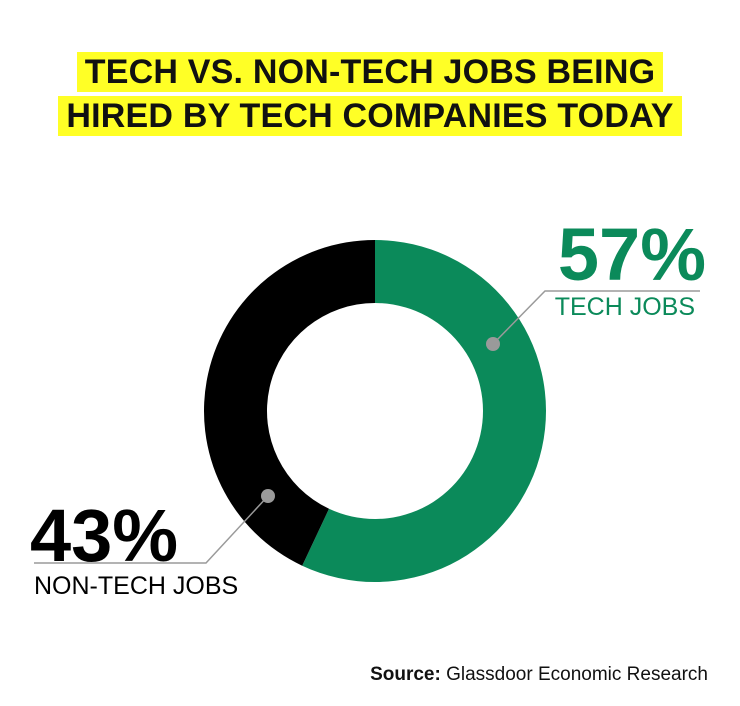 Image resolution: width=740 pixels, height=706 pixels. What do you see at coordinates (104, 535) in the screenshot?
I see `value-label-nontech: 43%` at bounding box center [104, 535].